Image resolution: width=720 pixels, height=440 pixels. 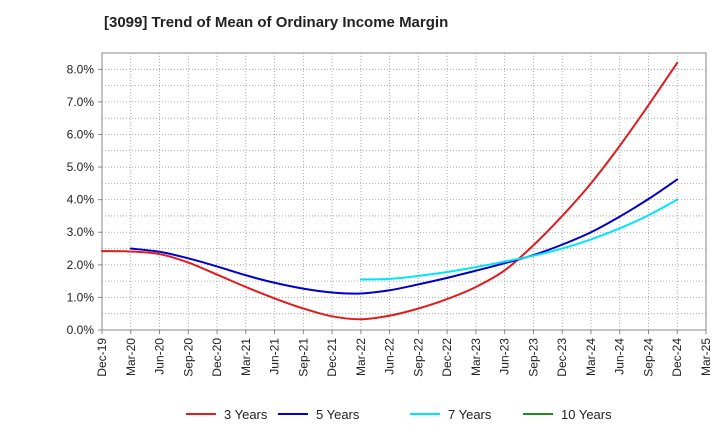 What do you see at coordinates (361, 357) in the screenshot?
I see `x-tick-label: Mar-22` at bounding box center [361, 357].